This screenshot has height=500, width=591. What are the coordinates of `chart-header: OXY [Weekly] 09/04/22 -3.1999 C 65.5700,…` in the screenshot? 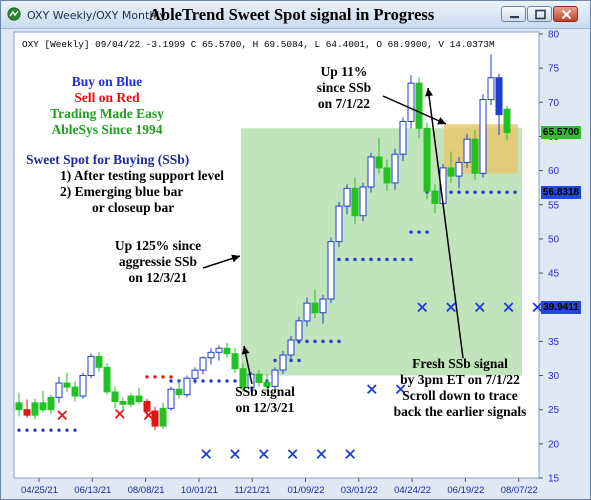 It's located at (258, 44).